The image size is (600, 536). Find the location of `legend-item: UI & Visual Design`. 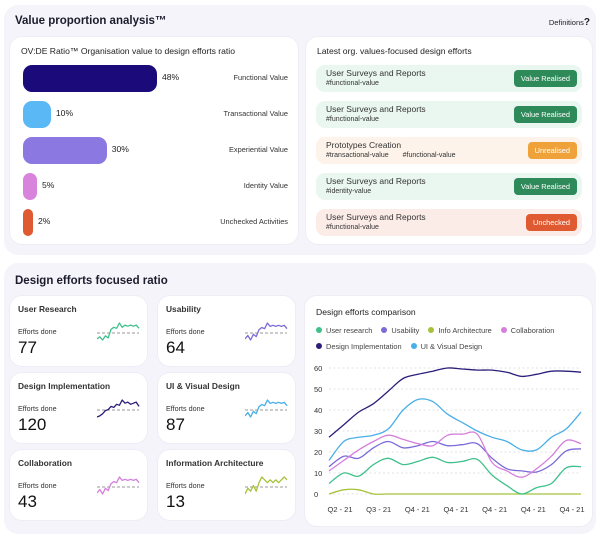

legend-item: UI & Visual Design is located at coordinates (446, 347).